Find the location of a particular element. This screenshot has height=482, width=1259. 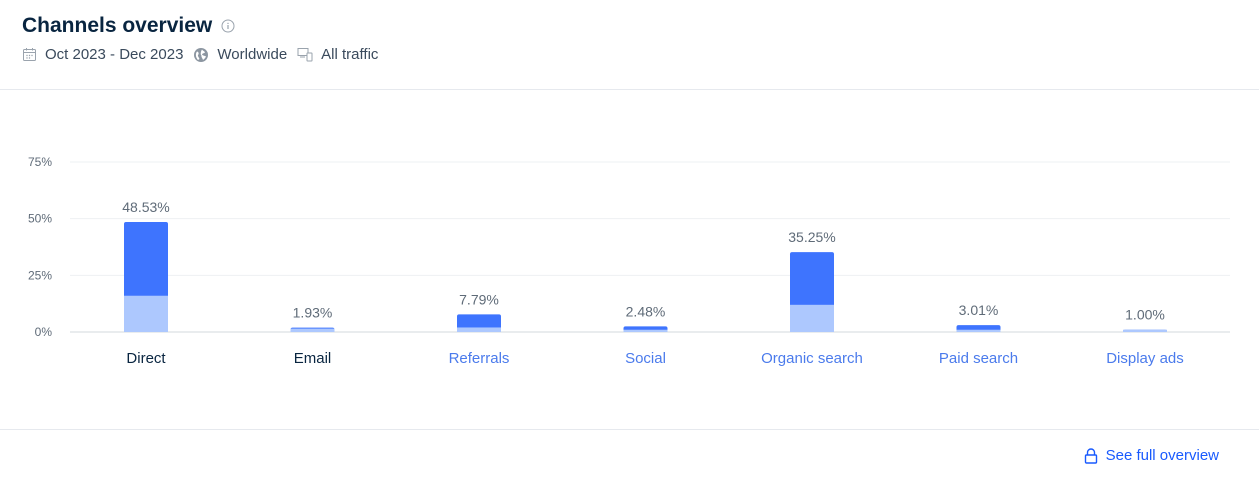

traffic-filter: All traffic is located at coordinates (337, 54).